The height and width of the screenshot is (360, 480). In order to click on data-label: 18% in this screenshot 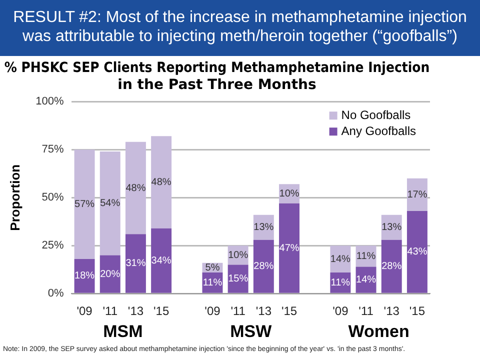, I will do `click(84, 276)`.